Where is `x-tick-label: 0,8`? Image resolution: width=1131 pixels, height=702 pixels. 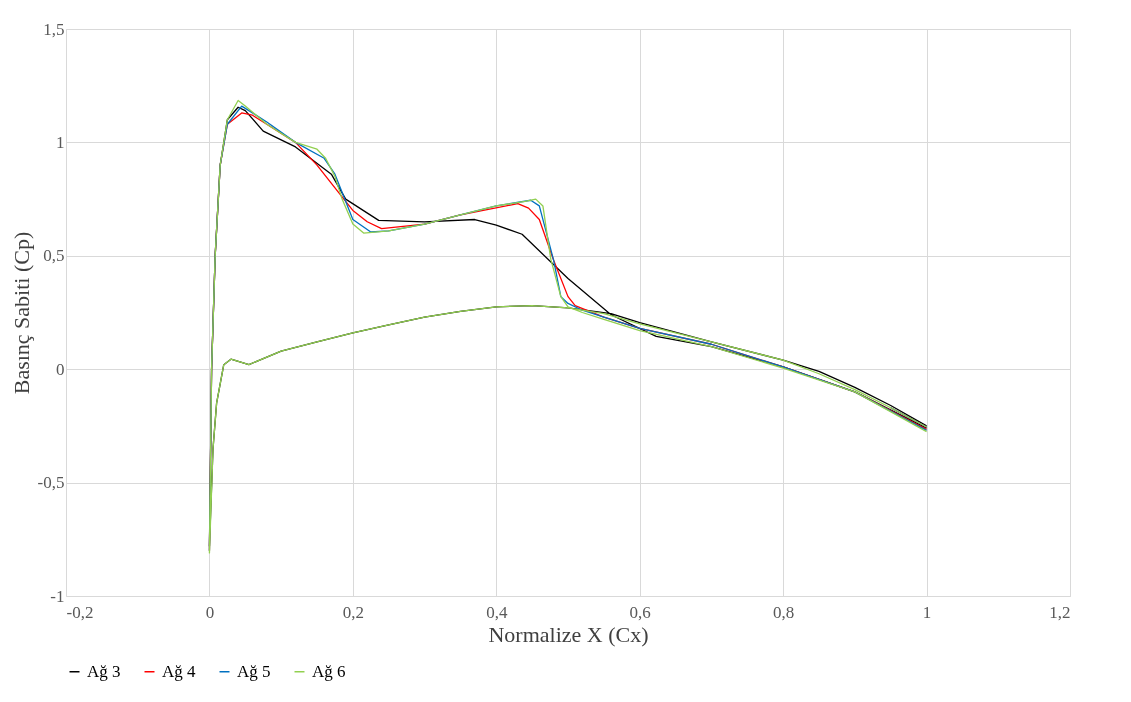
x-tick-label: 0,8 is located at coordinates (784, 612).